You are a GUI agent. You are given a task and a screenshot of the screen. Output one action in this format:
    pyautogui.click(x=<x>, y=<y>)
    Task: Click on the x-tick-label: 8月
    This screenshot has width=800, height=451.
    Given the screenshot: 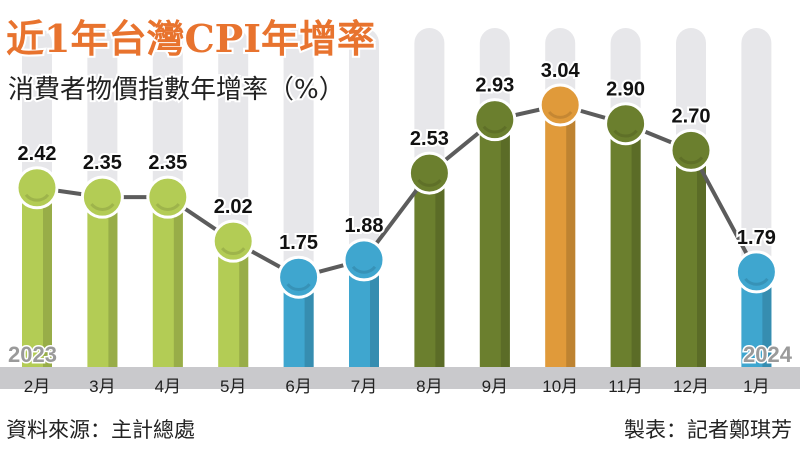 What is the action you would take?
    pyautogui.click(x=429, y=386)
    